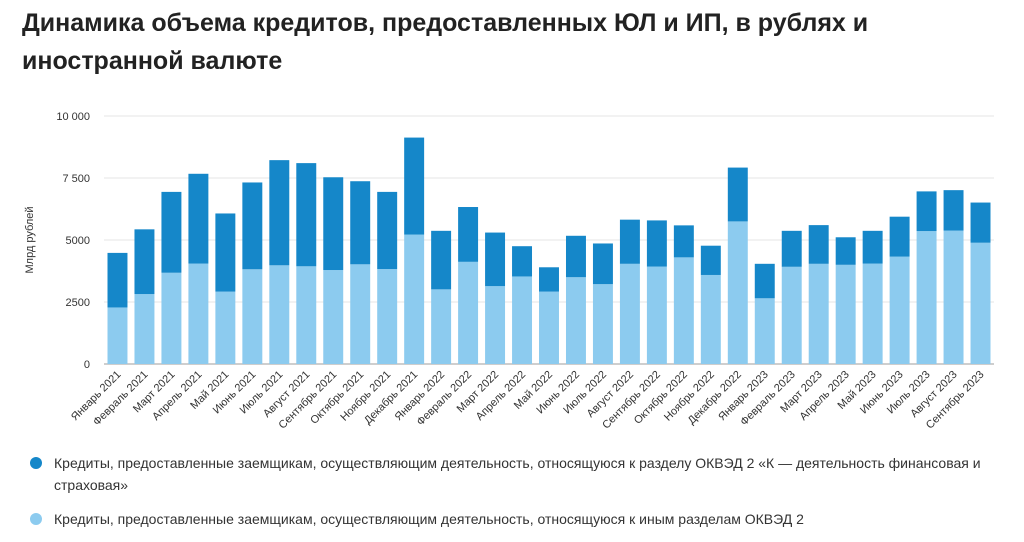 The width and height of the screenshot is (1024, 542). Describe the element at coordinates (30, 239) in the screenshot. I see `y-axis-label: Млрд рублей` at that location.